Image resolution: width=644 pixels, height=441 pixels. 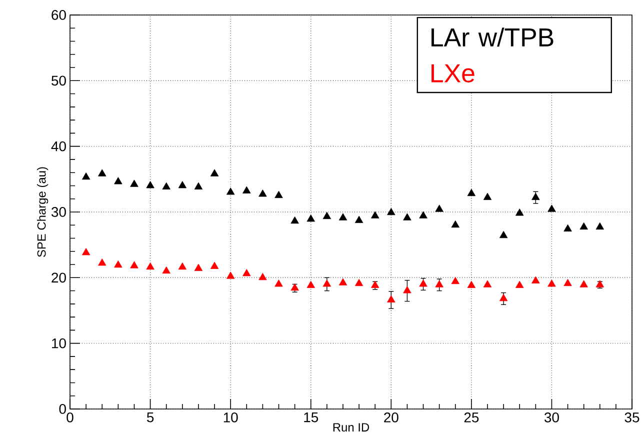 I want to click on y-tick-label: 0, so click(x=62, y=409).